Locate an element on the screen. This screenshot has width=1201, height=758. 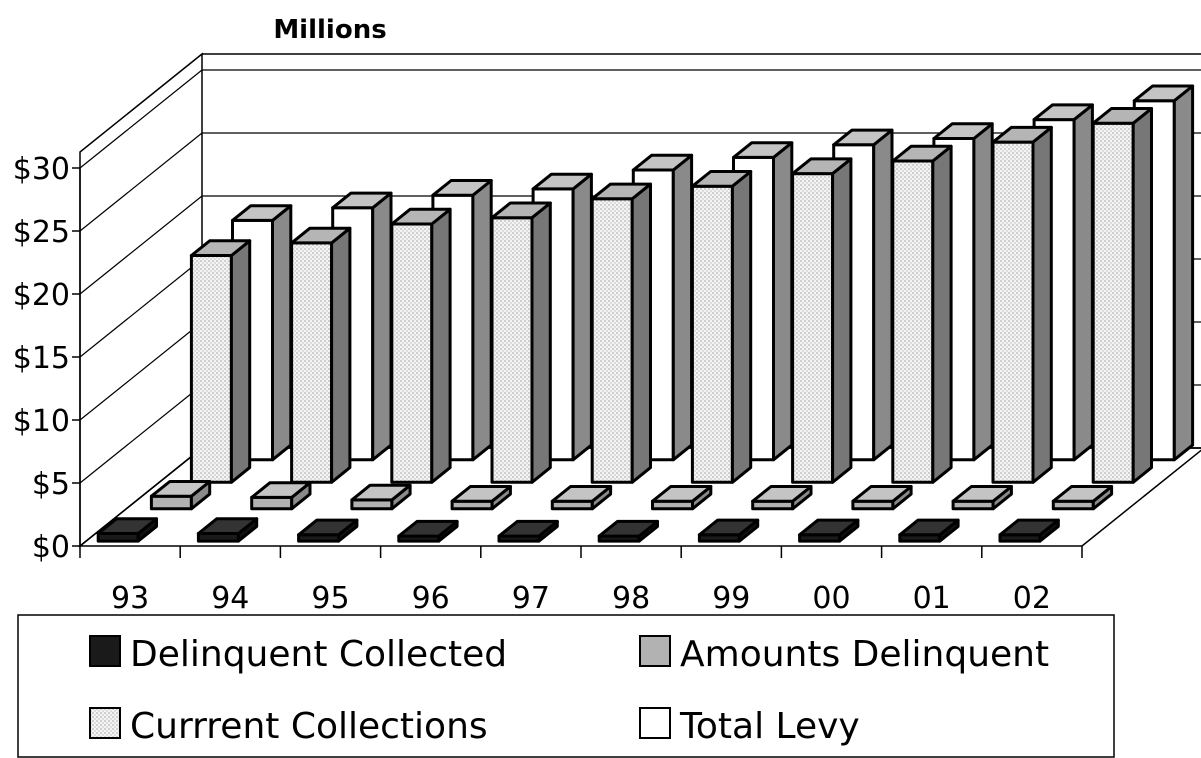
x-tick-label: 99 is located at coordinates (731, 598).